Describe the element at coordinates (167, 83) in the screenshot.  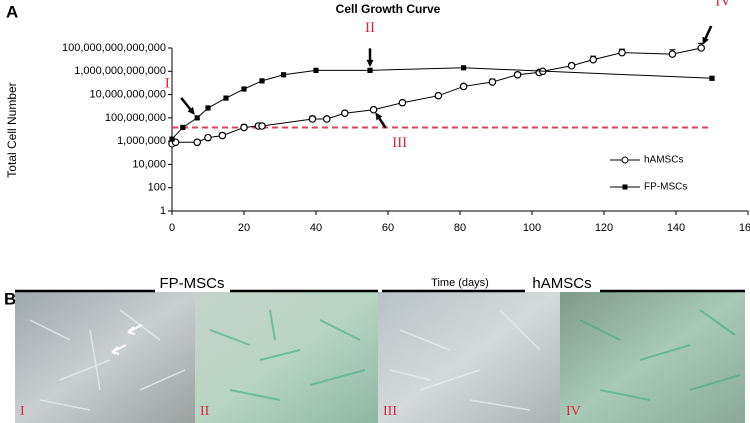
I see `annotation: I` at that location.